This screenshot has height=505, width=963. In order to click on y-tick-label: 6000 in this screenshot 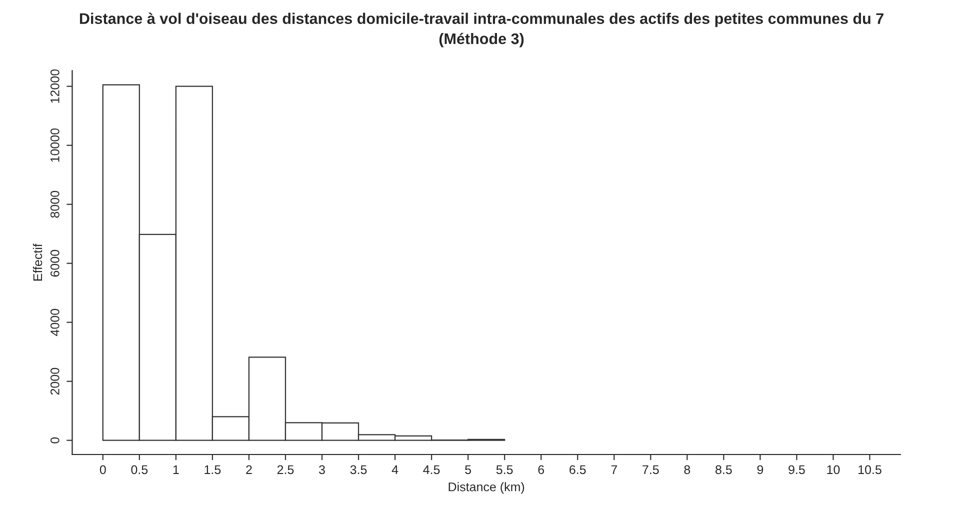, I will do `click(55, 263)`.